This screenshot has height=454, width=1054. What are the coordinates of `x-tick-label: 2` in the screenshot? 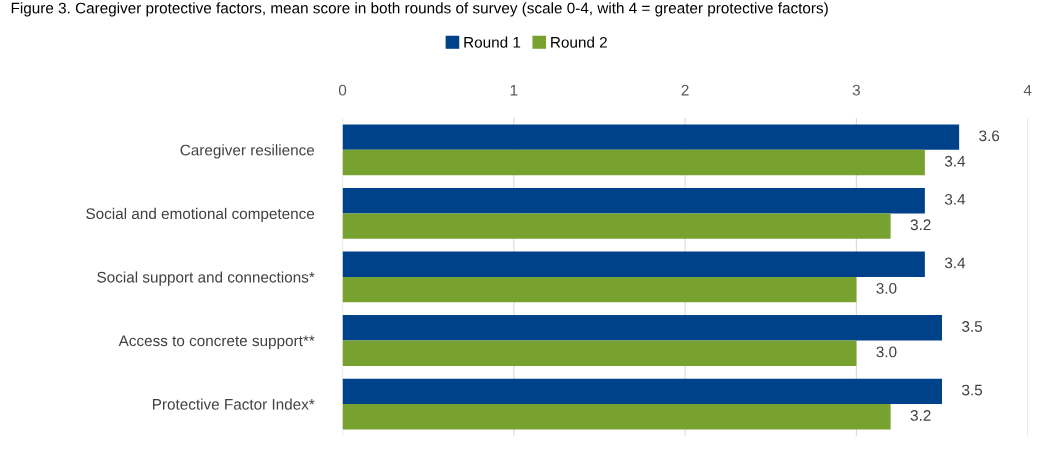 It's located at (685, 90).